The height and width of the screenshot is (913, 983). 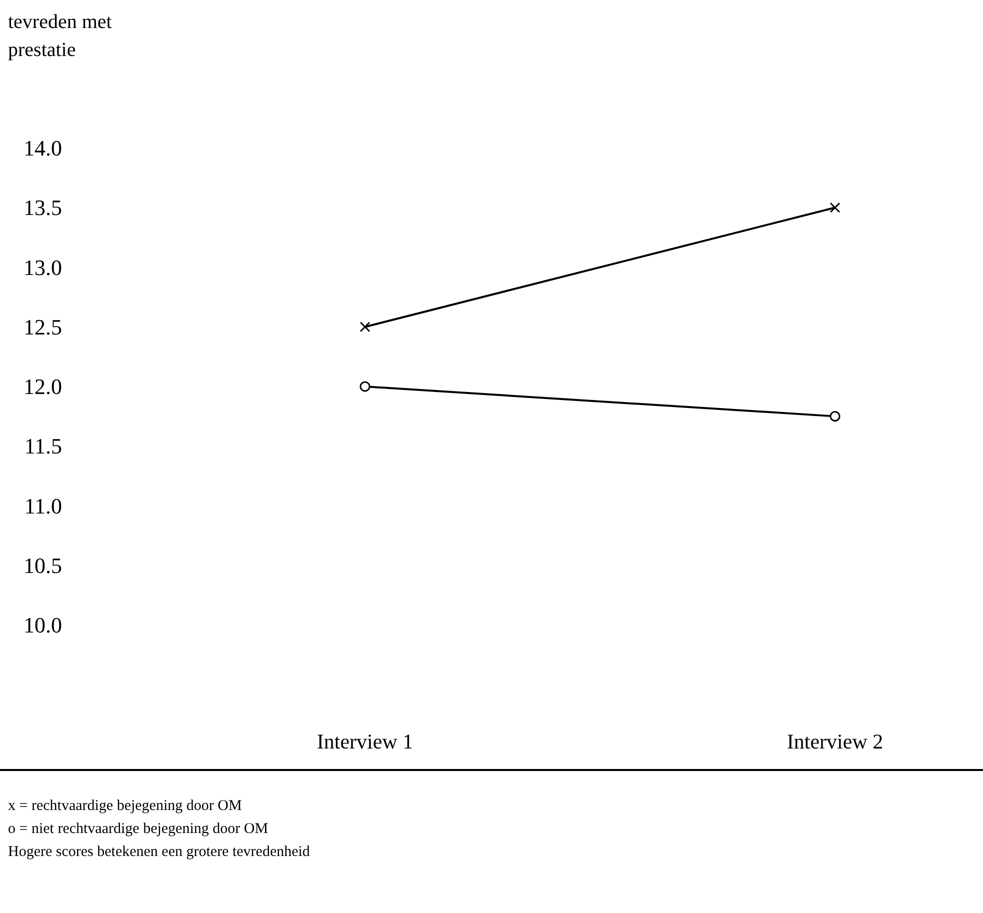 What do you see at coordinates (43, 625) in the screenshot?
I see `y-tick-label: 10.0` at bounding box center [43, 625].